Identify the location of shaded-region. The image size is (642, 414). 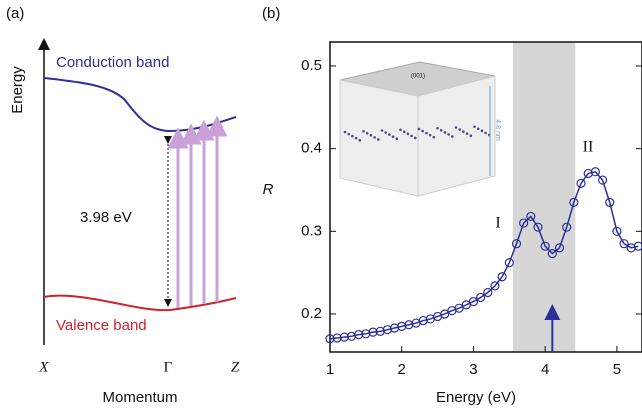
(544, 197).